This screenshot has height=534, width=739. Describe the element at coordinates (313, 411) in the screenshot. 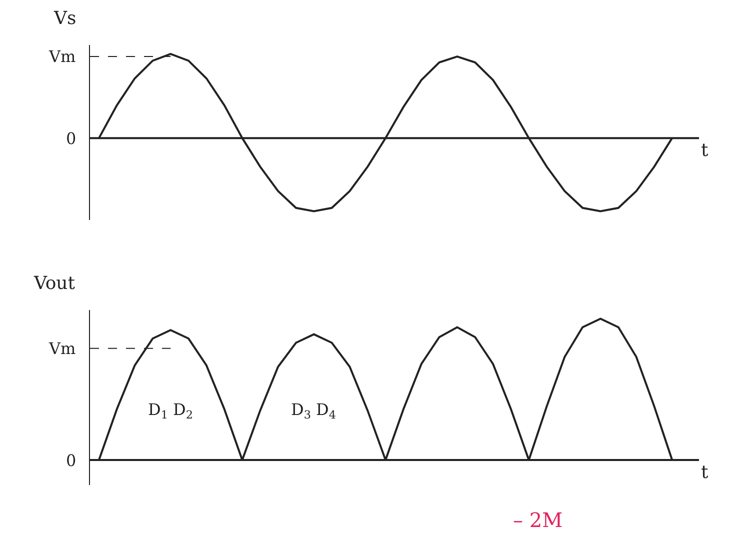

I see `annotation: D$_{3}$ D$_{4}$` at that location.